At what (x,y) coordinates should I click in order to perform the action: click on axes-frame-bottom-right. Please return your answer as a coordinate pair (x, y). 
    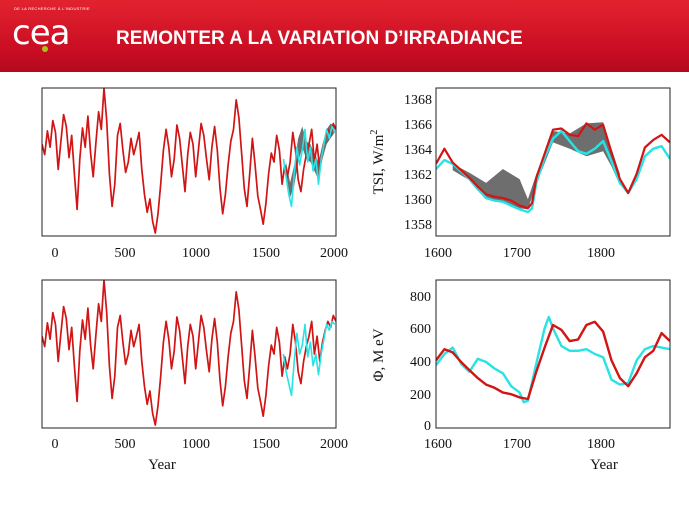
    Looking at the image, I should click on (553, 354).